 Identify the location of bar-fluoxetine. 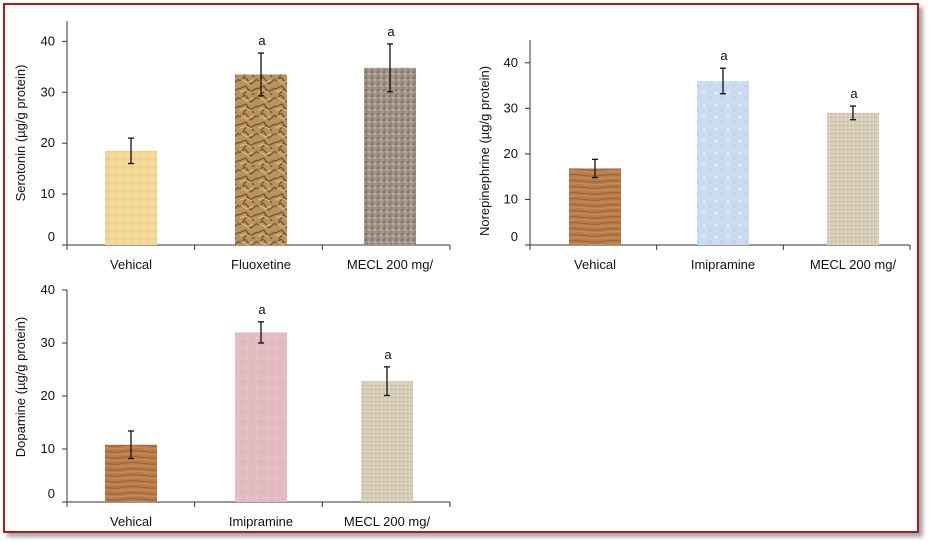
(261, 159).